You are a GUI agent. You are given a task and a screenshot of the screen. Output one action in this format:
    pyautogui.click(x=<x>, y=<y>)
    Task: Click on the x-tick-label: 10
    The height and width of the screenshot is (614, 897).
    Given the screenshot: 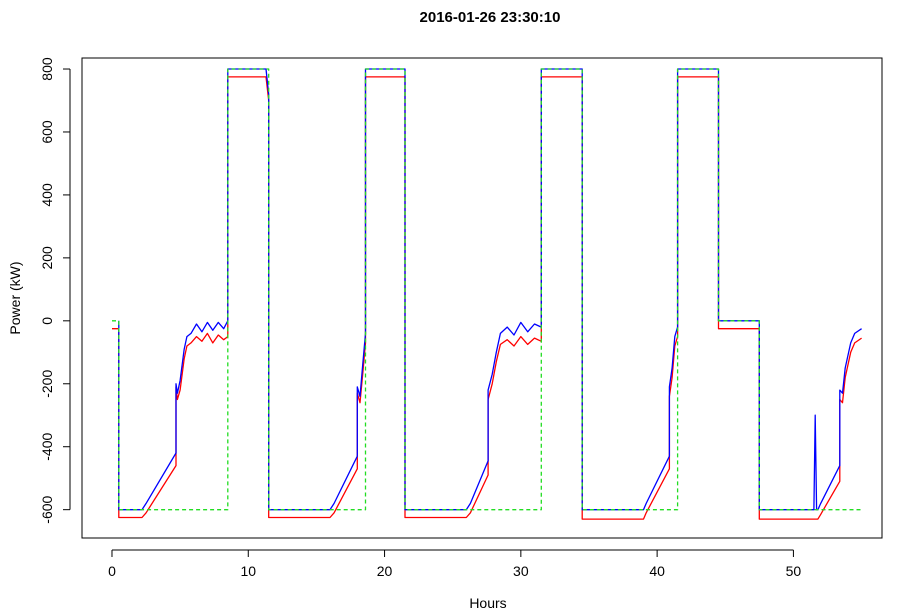 What is the action you would take?
    pyautogui.click(x=248, y=571)
    